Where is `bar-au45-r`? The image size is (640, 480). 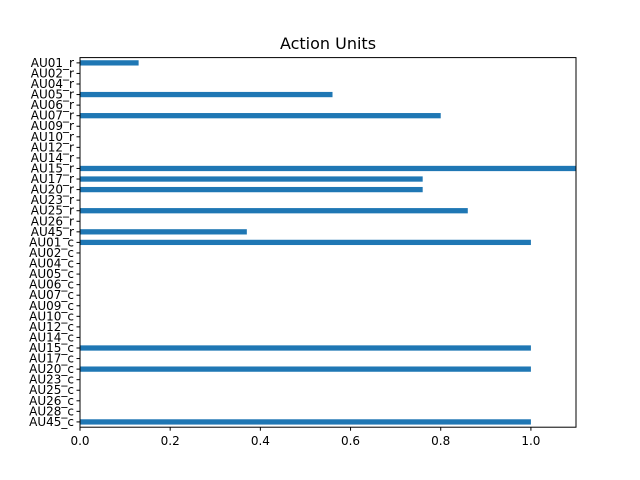 bar-au45-r is located at coordinates (163, 232).